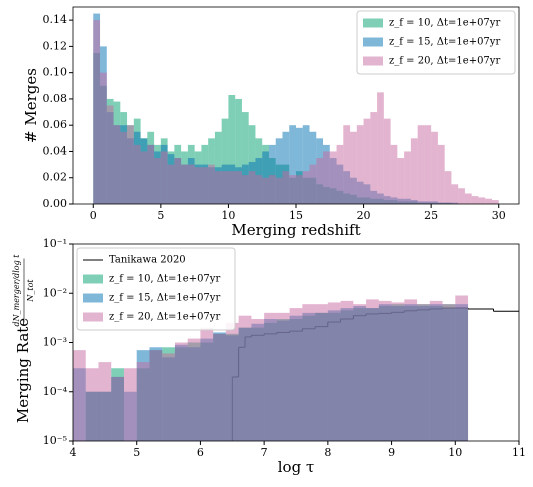 This screenshot has width=533, height=487. Describe the element at coordinates (391, 452) in the screenshot. I see `x-tick-label: 9` at that location.